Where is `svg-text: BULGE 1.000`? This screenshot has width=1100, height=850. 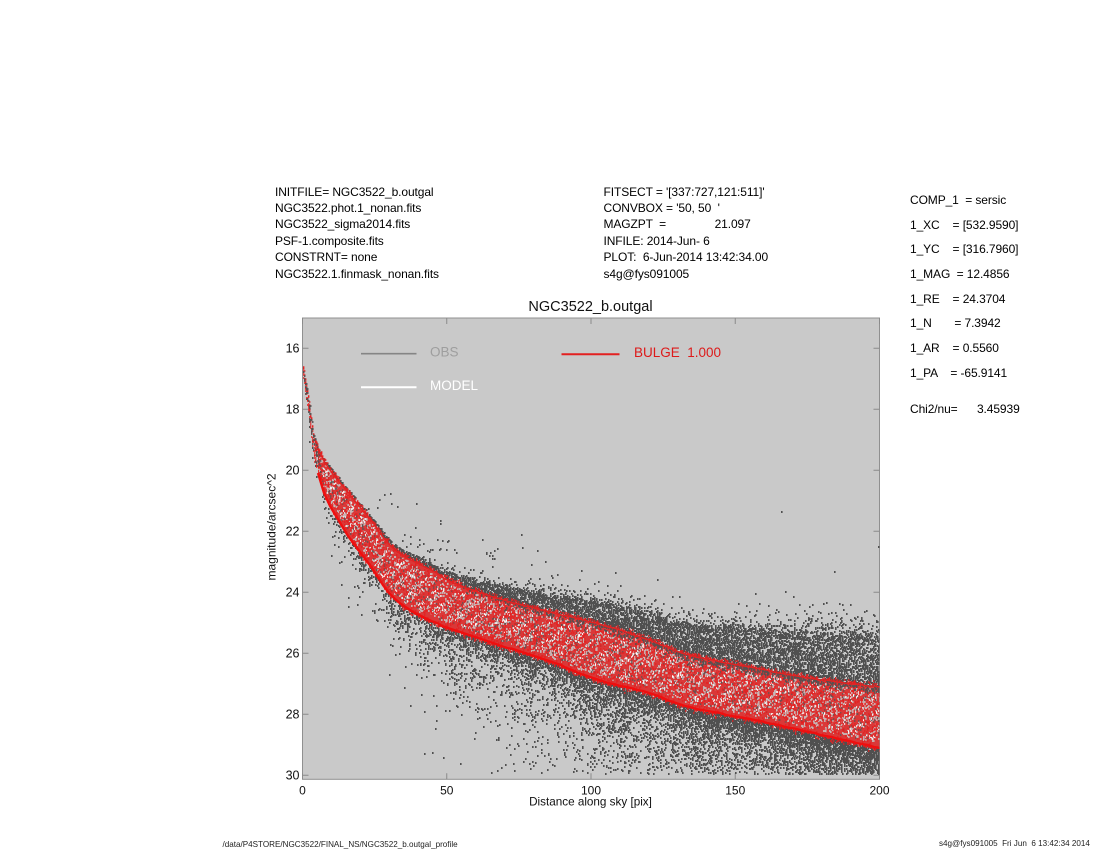 svg-text: BULGE 1.000 is located at coordinates (677, 352).